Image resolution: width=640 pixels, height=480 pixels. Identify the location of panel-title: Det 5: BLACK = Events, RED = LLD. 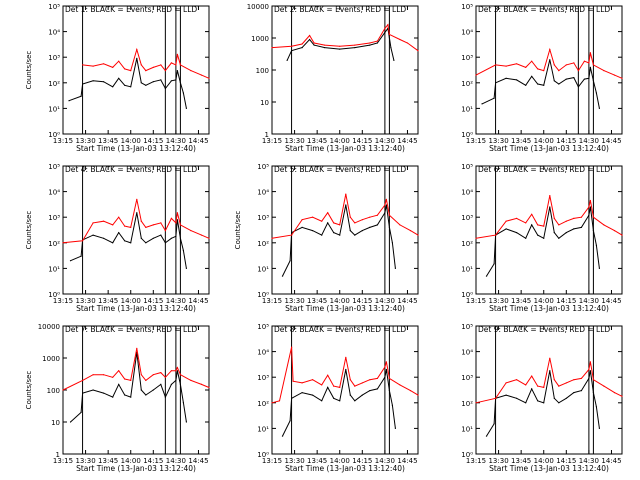
(340, 169).